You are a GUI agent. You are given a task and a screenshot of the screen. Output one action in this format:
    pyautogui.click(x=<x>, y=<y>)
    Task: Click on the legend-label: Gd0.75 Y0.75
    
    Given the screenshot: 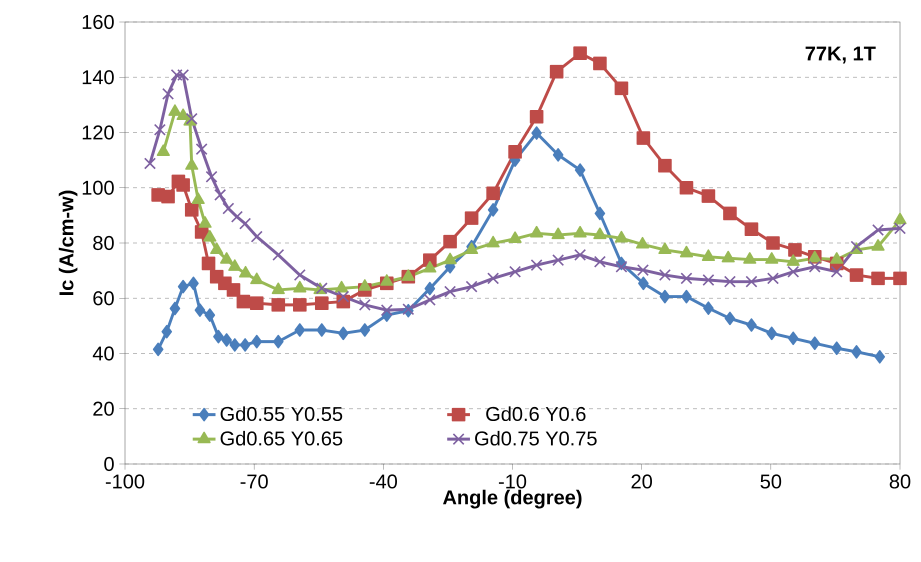 What is the action you would take?
    pyautogui.click(x=536, y=438)
    